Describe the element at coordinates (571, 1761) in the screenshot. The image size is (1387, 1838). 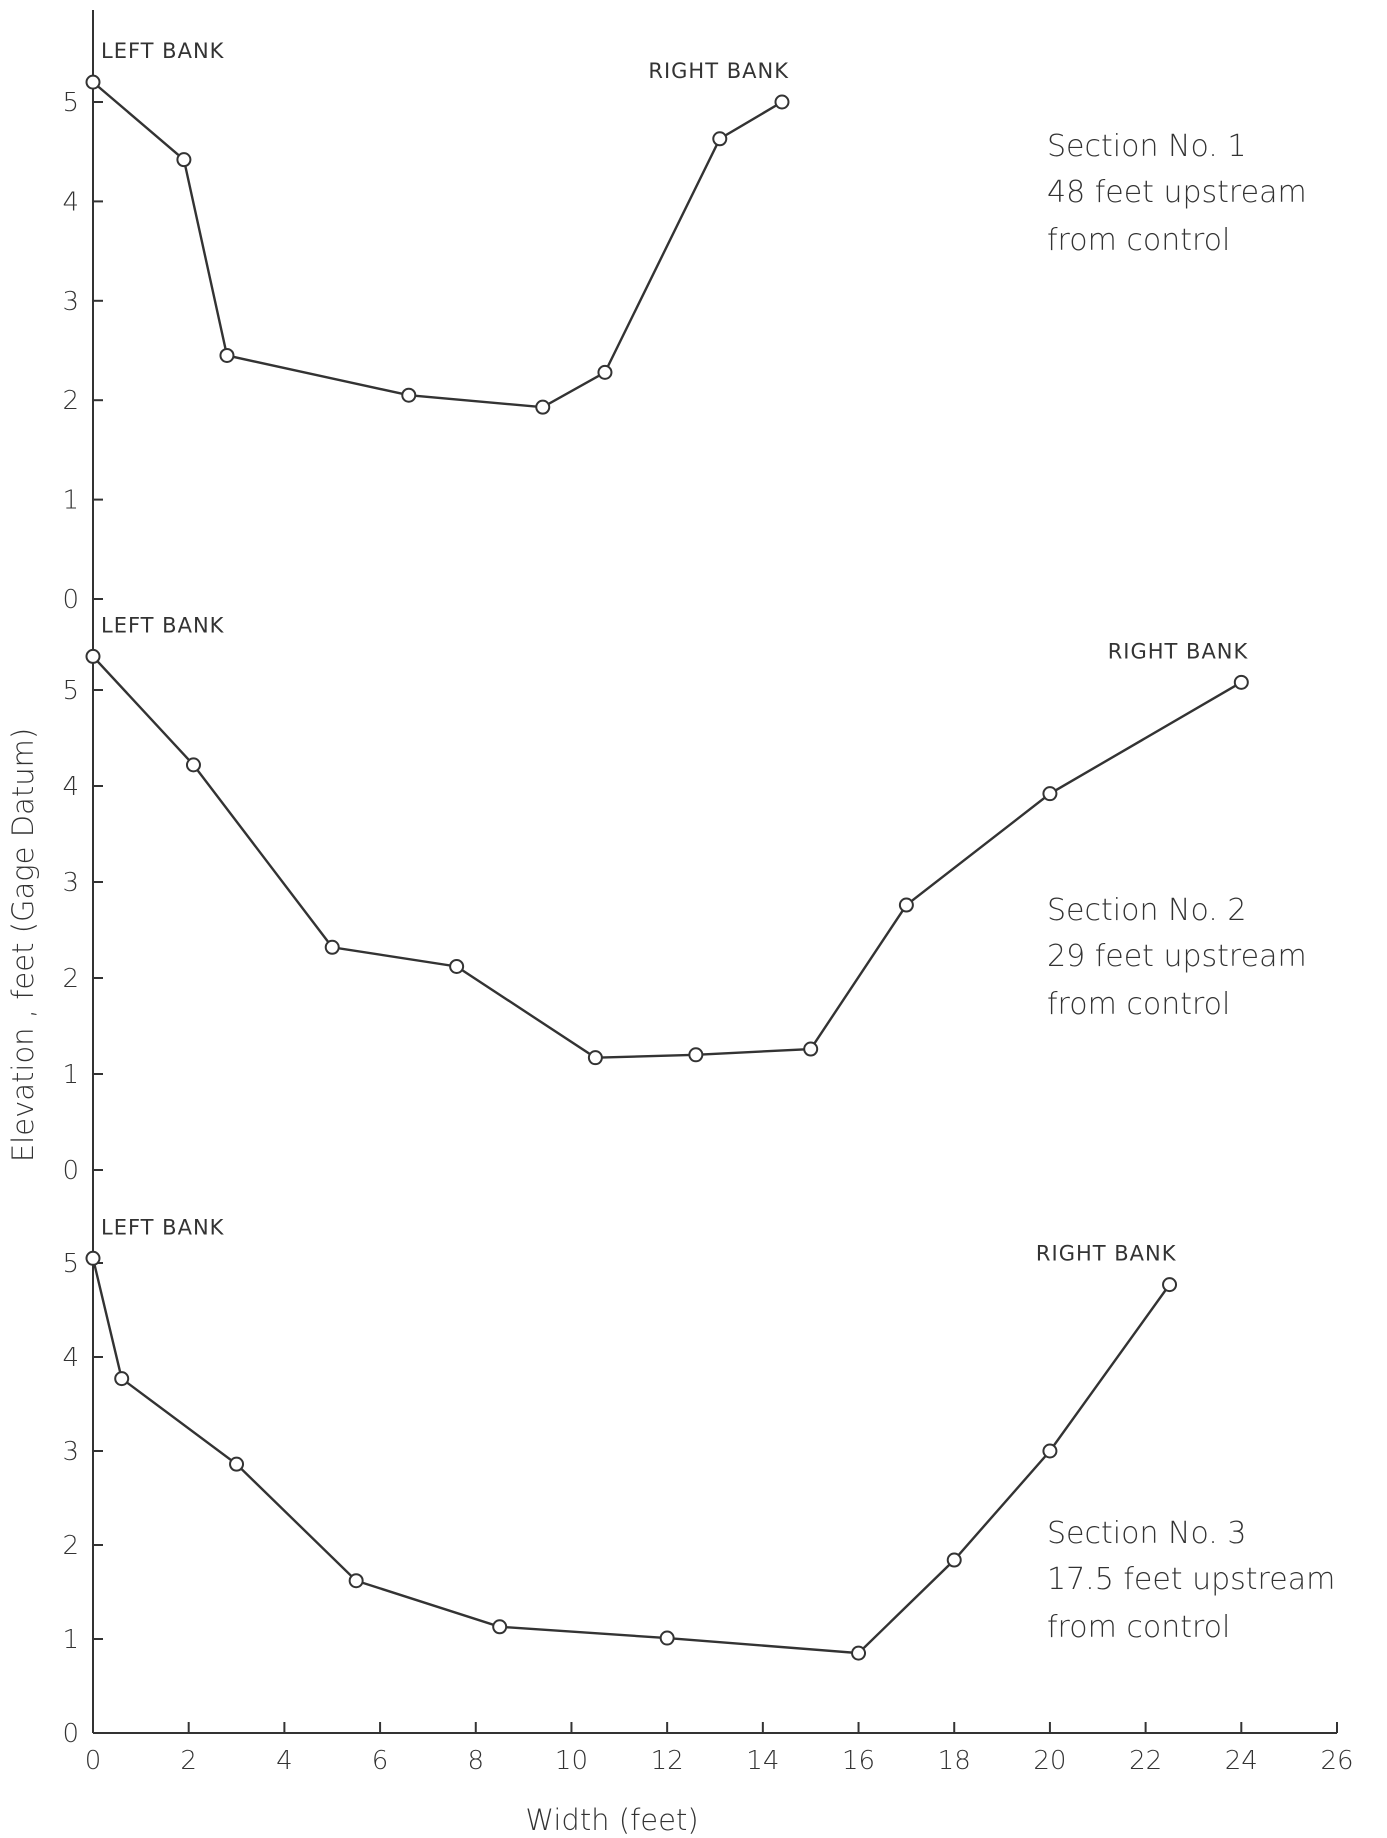
I see `x-tick-label: 10` at that location.